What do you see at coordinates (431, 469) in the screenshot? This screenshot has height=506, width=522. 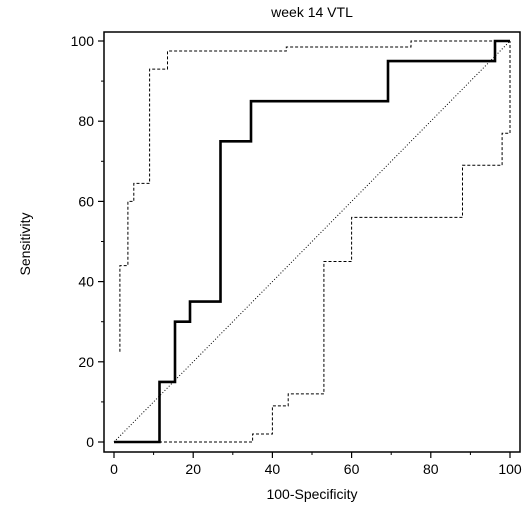 I see `x-tick-label: 80` at bounding box center [431, 469].